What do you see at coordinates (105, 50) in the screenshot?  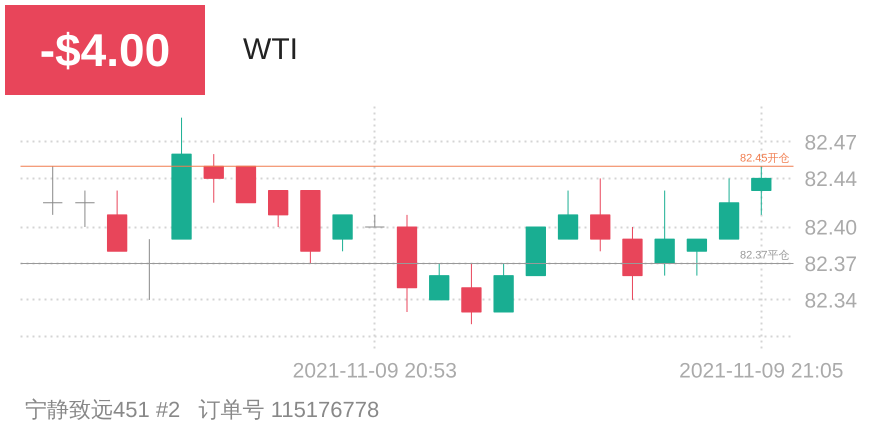 I see `chart-title: -$4.00` at bounding box center [105, 50].